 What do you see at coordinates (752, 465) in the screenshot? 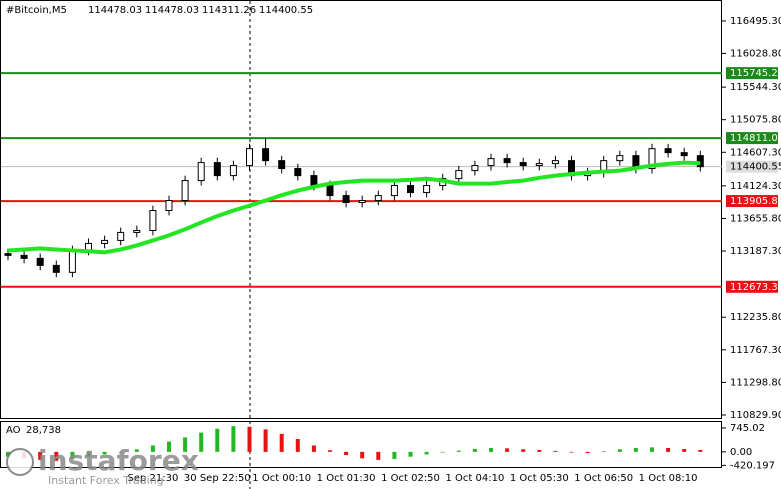
I see `y-tick-label: -420.197` at bounding box center [752, 465].